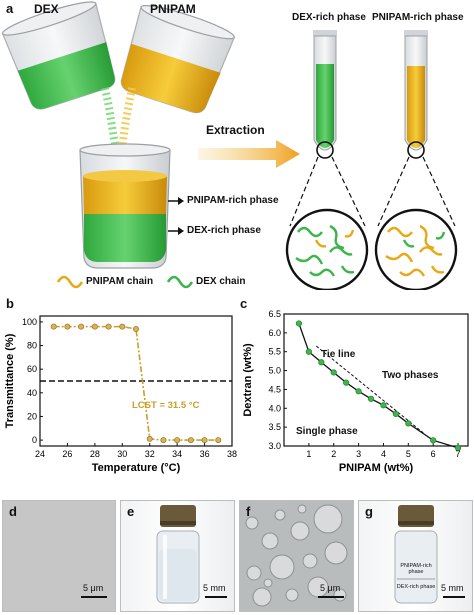 This screenshot has height=615, width=474. What do you see at coordinates (329, 17) in the screenshot?
I see `tube-dex-label: DEX-rich phase` at bounding box center [329, 17].